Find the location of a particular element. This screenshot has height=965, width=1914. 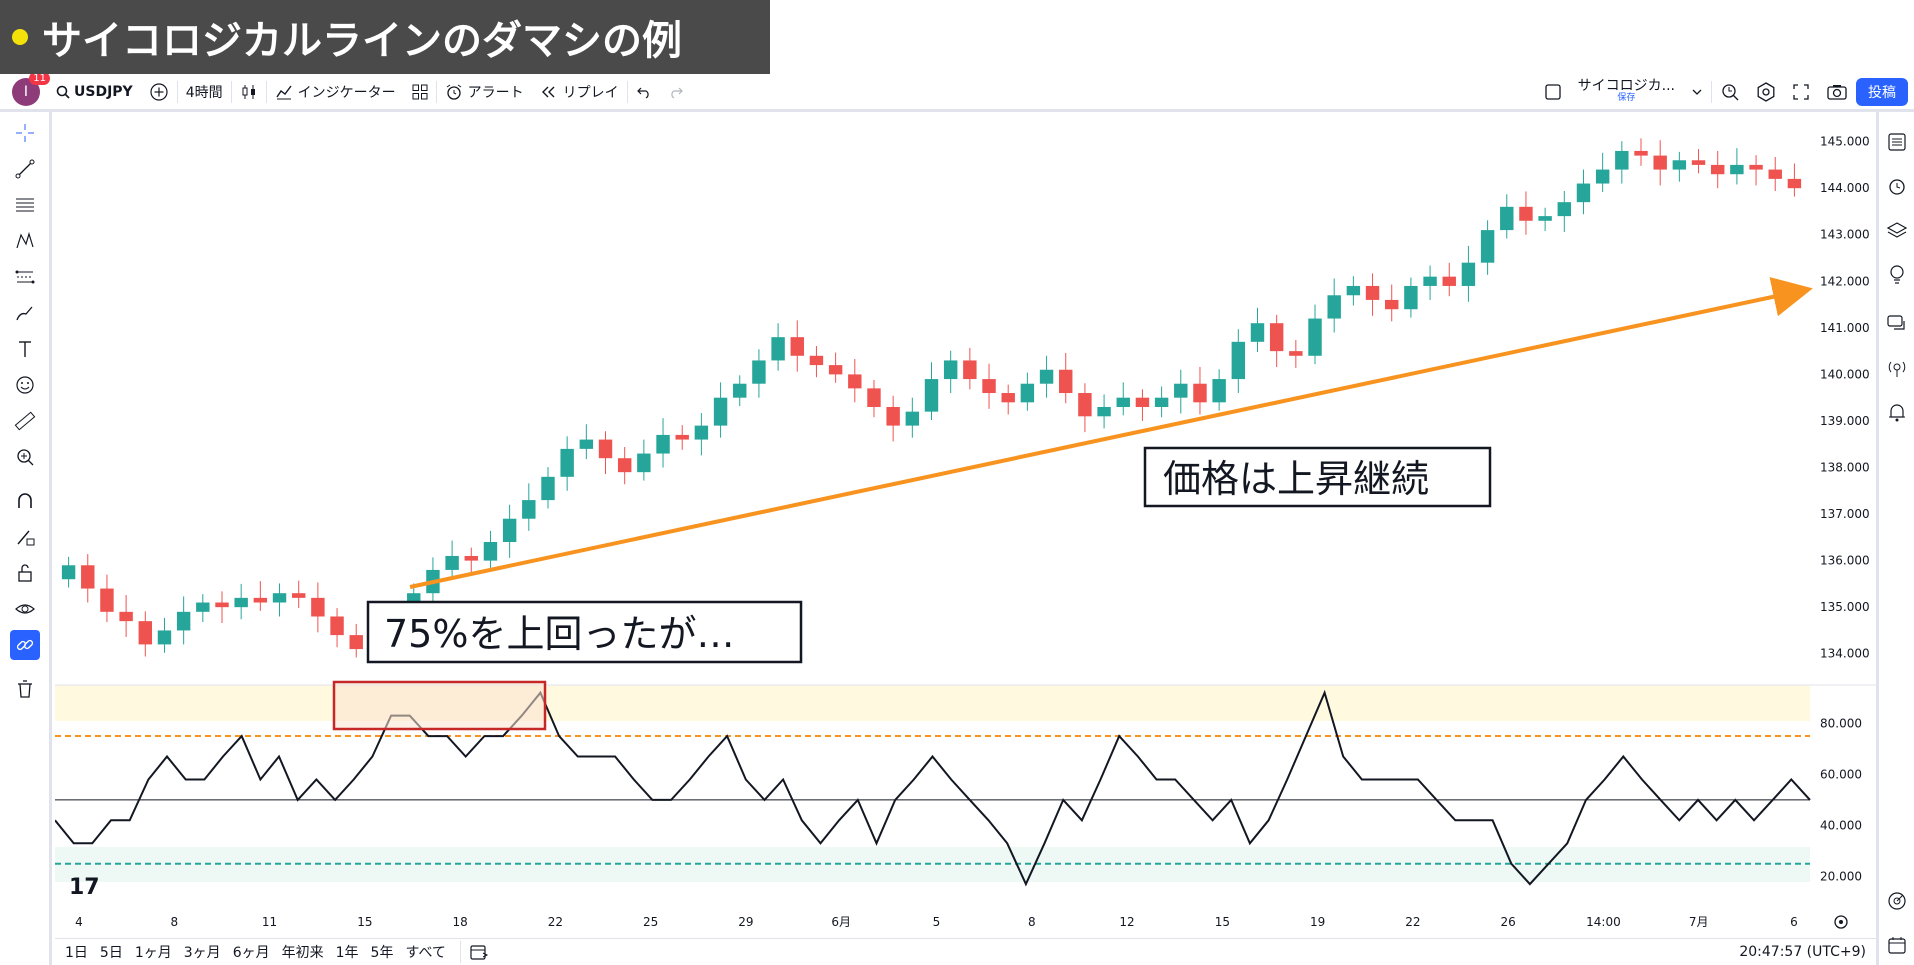

zoom-tool is located at coordinates (25, 457).